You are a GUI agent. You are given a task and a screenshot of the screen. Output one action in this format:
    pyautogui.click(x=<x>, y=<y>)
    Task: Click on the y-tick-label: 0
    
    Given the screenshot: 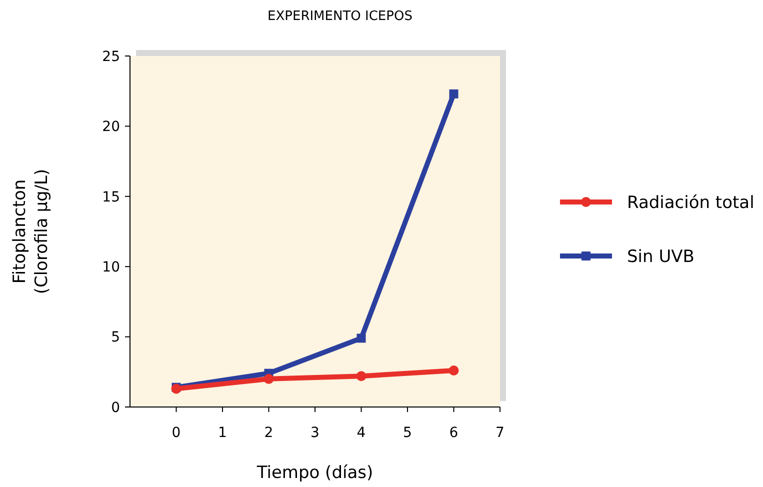 What is the action you would take?
    pyautogui.click(x=115, y=408)
    